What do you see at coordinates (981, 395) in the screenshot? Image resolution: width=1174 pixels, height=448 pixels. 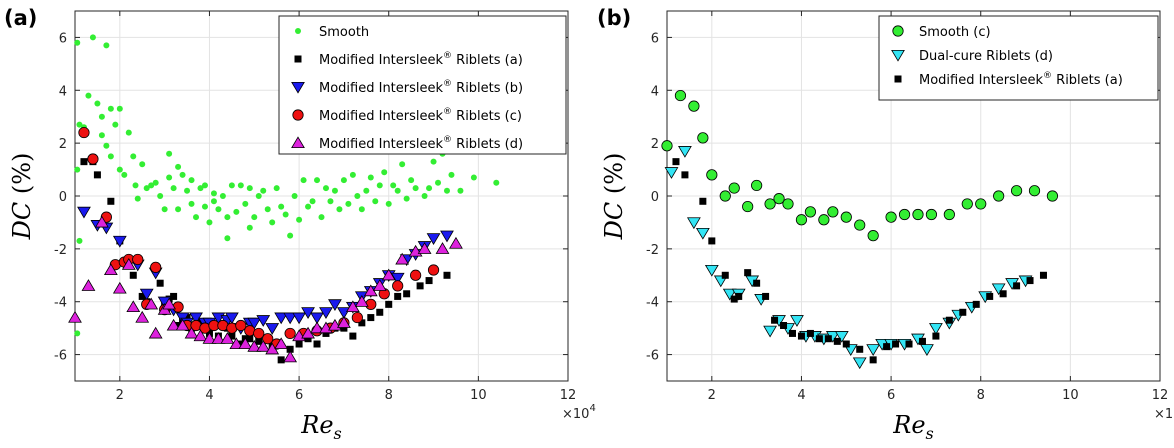 I see `x-tick-label: 8` at bounding box center [981, 395].